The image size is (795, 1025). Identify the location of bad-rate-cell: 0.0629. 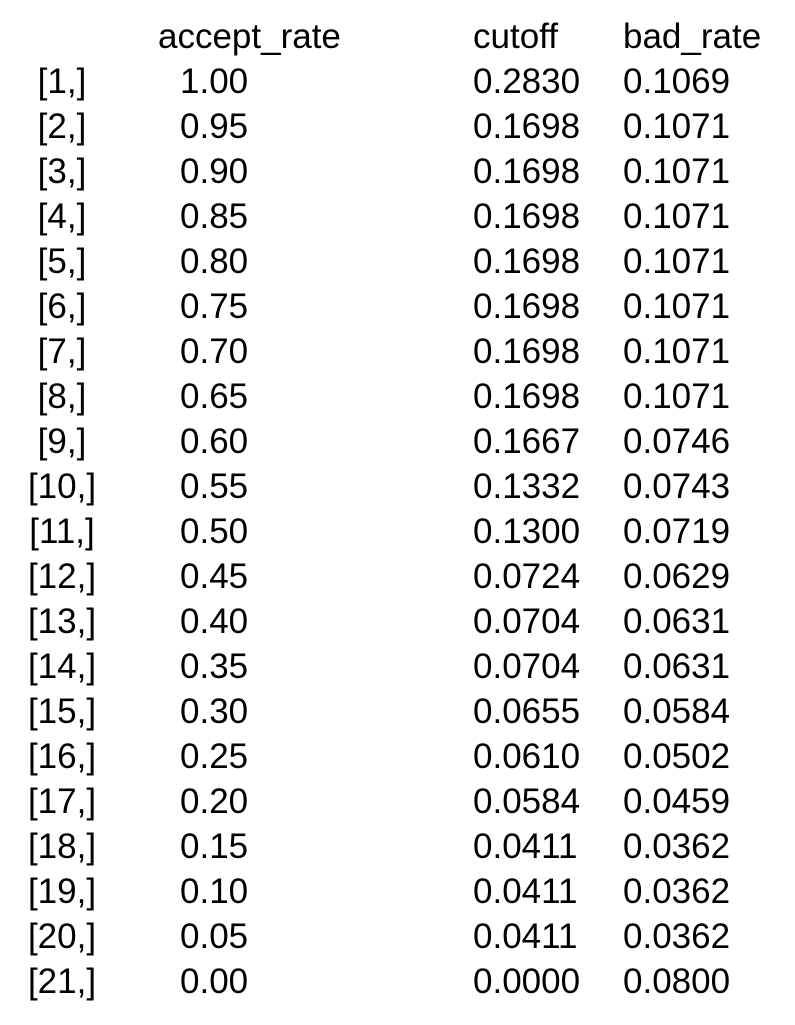
(677, 576).